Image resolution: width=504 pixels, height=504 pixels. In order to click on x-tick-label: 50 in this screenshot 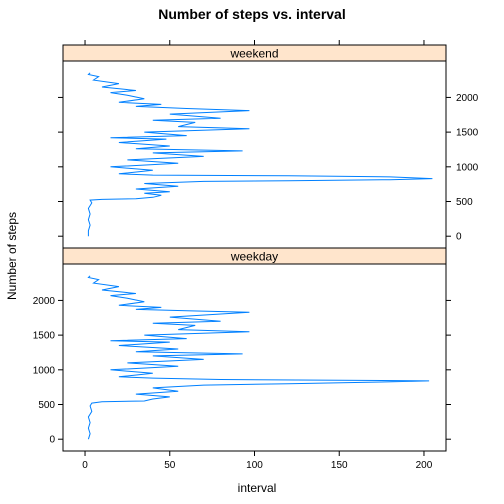, I will do `click(170, 465)`.